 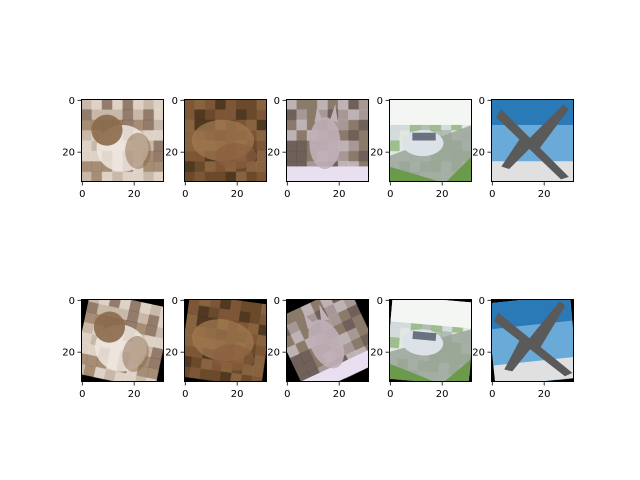 I want to click on image-panel-car-original: 0 20 0 20, so click(x=421, y=148).